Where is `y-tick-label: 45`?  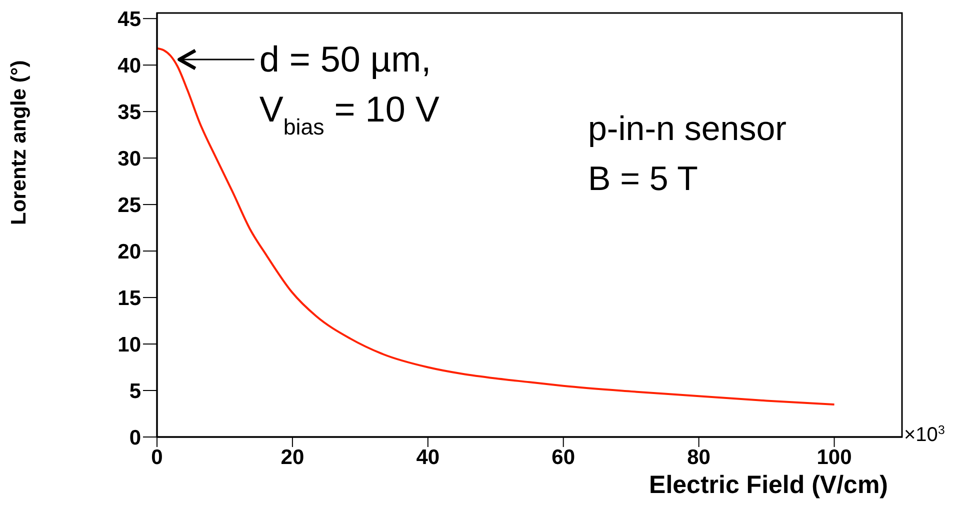 y-tick-label: 45 is located at coordinates (130, 20).